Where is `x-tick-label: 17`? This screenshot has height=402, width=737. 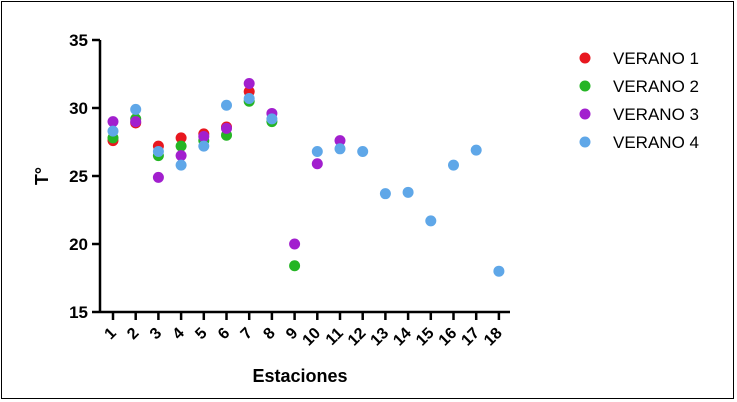 x-tick-label: 17 is located at coordinates (470, 337).